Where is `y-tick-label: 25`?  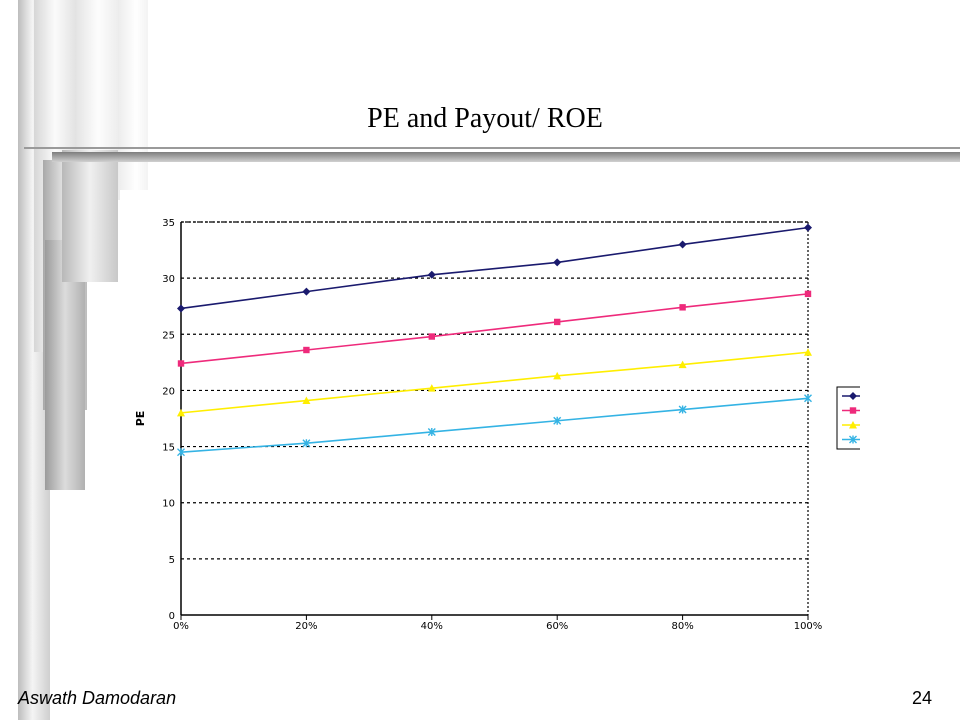
y-tick-label: 25 is located at coordinates (168, 335).